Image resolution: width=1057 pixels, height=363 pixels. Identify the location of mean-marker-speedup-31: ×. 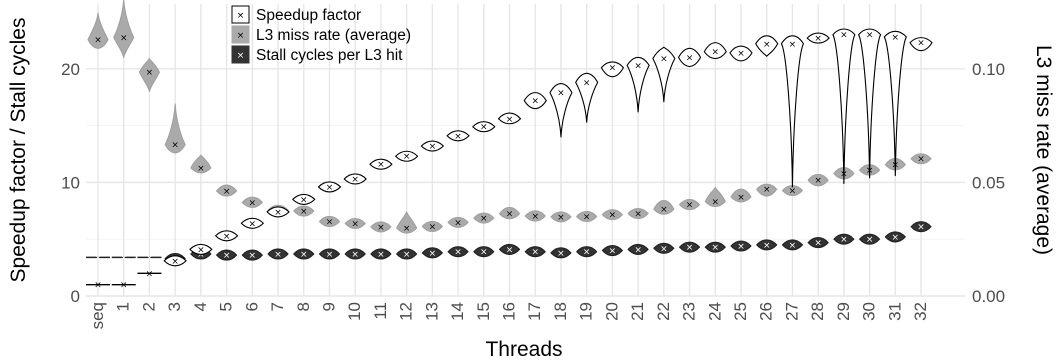
(896, 38).